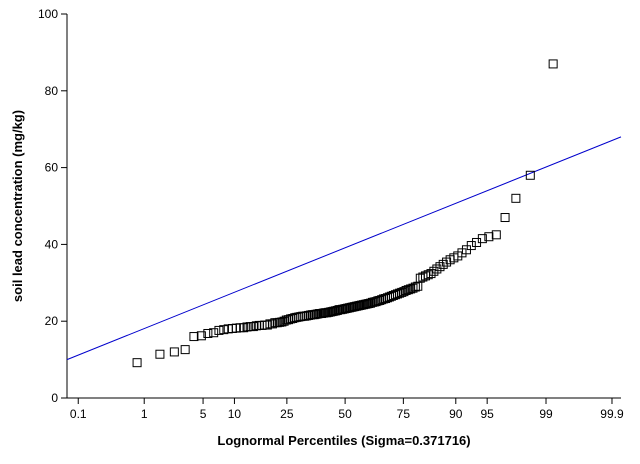 This screenshot has width=640, height=464. I want to click on y-tick-label: 20, so click(52, 321).